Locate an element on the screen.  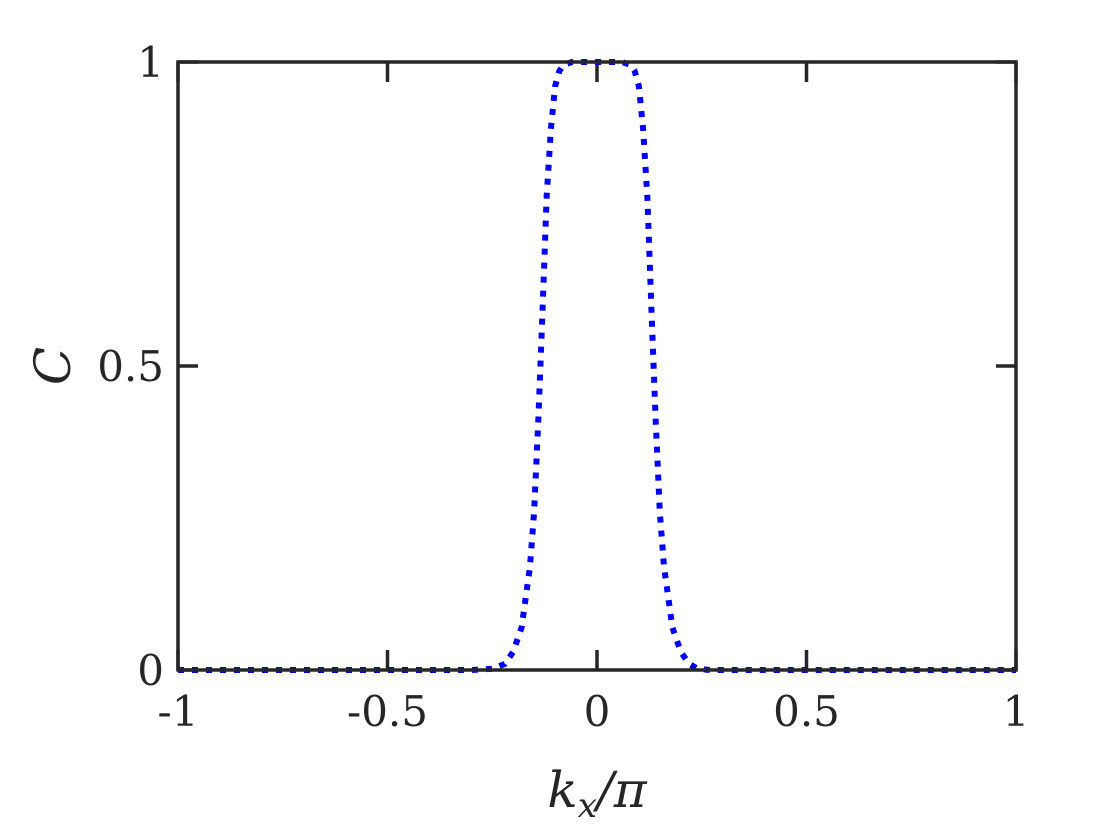
y-tick-label: 0 is located at coordinates (150, 670).